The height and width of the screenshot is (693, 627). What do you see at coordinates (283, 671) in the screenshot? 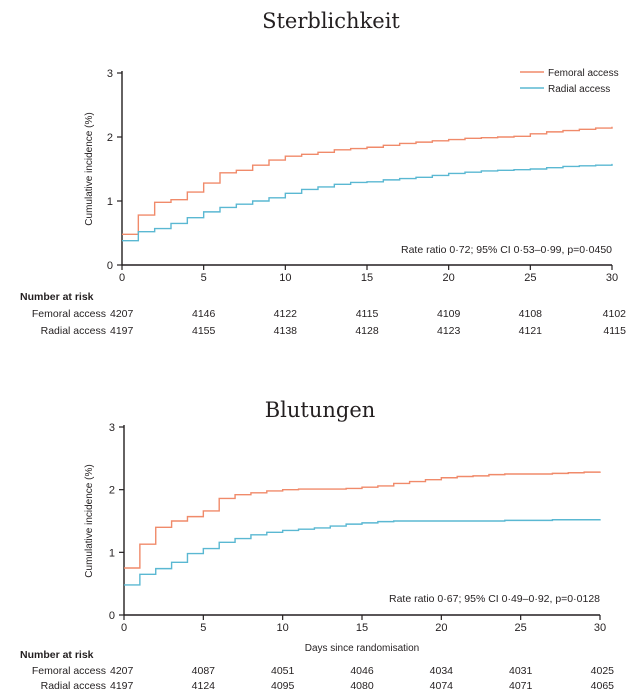
I see `risk-value: 4051` at bounding box center [283, 671].